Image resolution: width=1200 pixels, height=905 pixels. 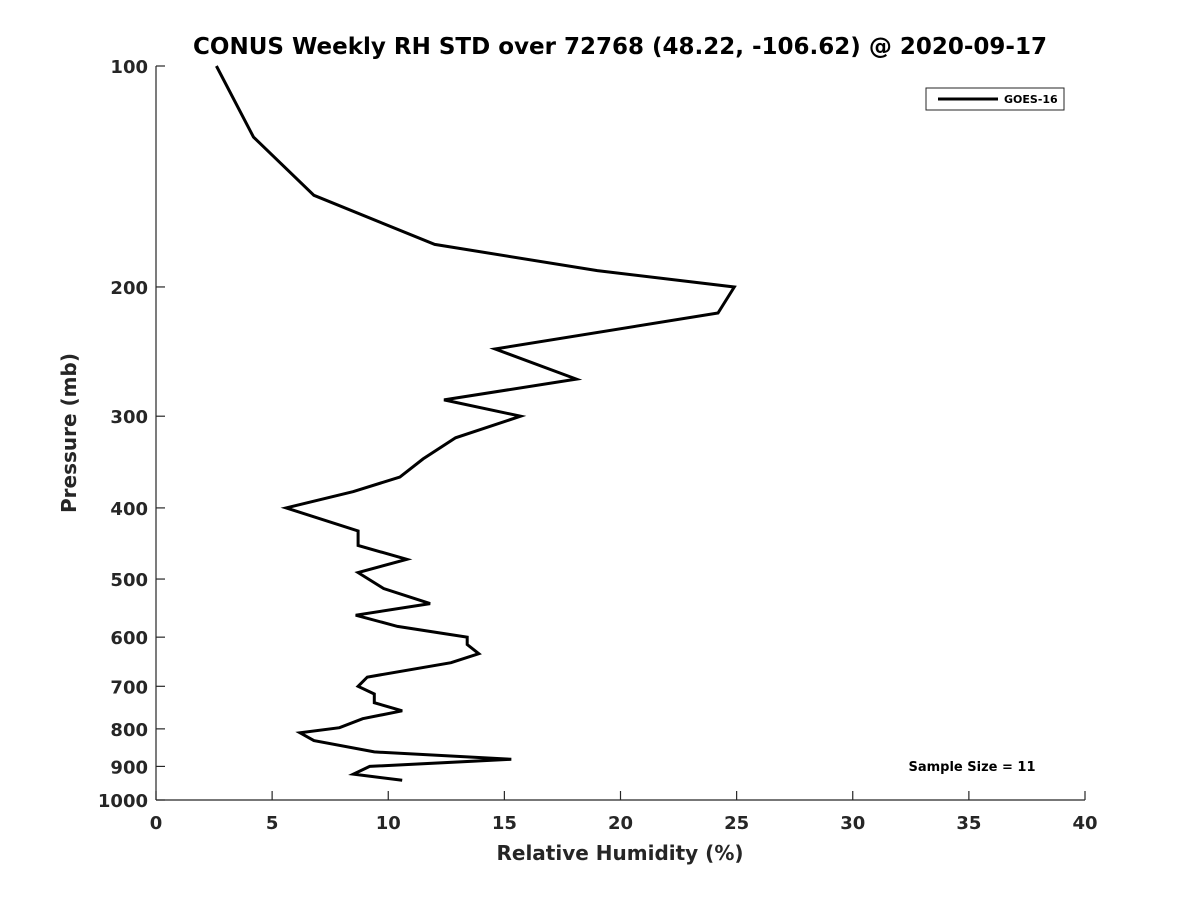 What do you see at coordinates (129, 687) in the screenshot?
I see `y-tick-label: 700` at bounding box center [129, 687].